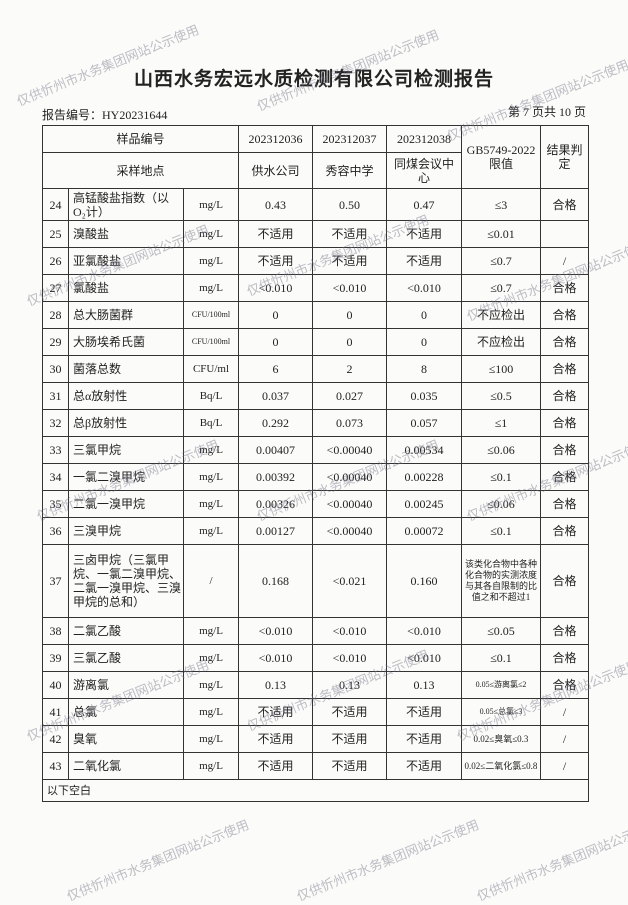  What do you see at coordinates (55, 423) in the screenshot?
I see `table-cell: 32` at bounding box center [55, 423].